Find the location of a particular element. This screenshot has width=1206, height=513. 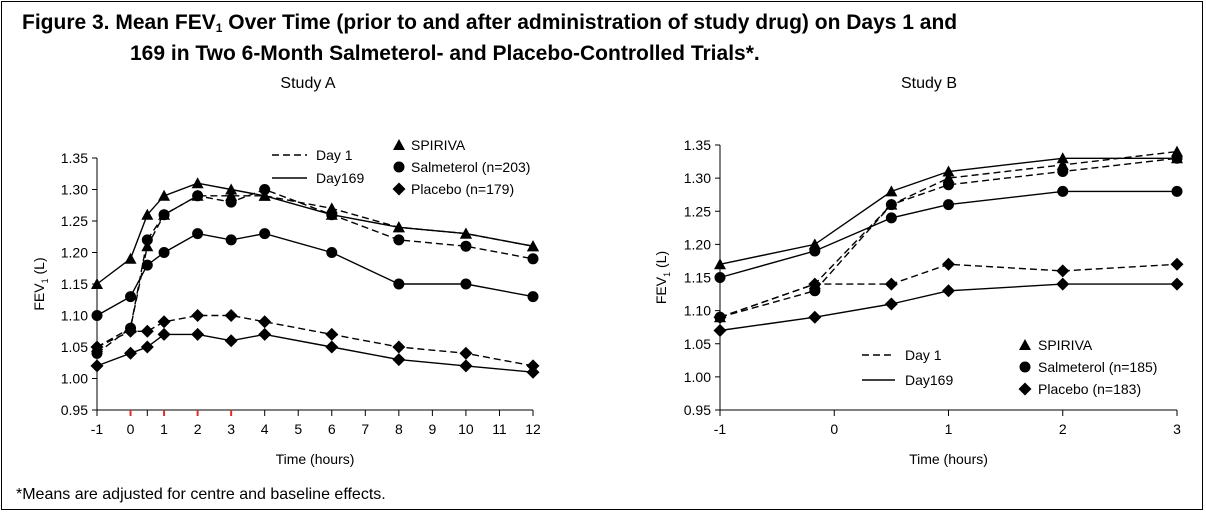

title-prefix: Figure 3. Mean FEV is located at coordinates (119, 22).